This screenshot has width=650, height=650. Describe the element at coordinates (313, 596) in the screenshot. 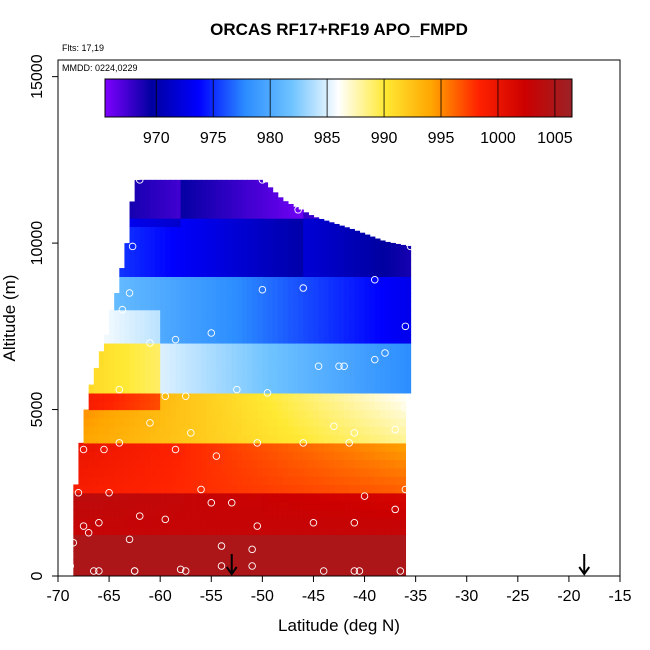

I see `x-tick-label: -45` at that location.